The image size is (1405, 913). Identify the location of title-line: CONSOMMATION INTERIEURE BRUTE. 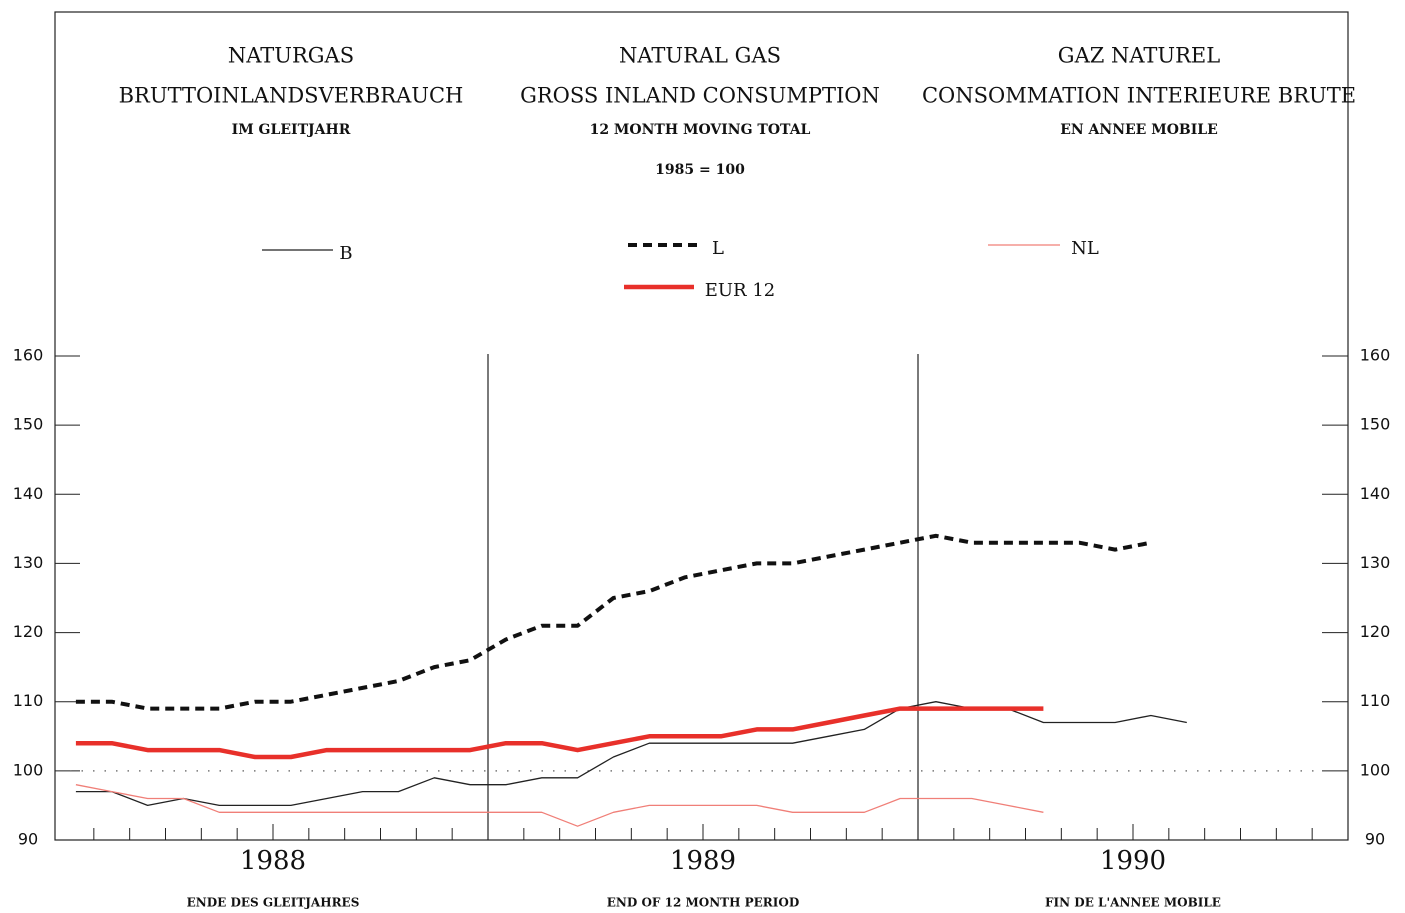
(1139, 96).